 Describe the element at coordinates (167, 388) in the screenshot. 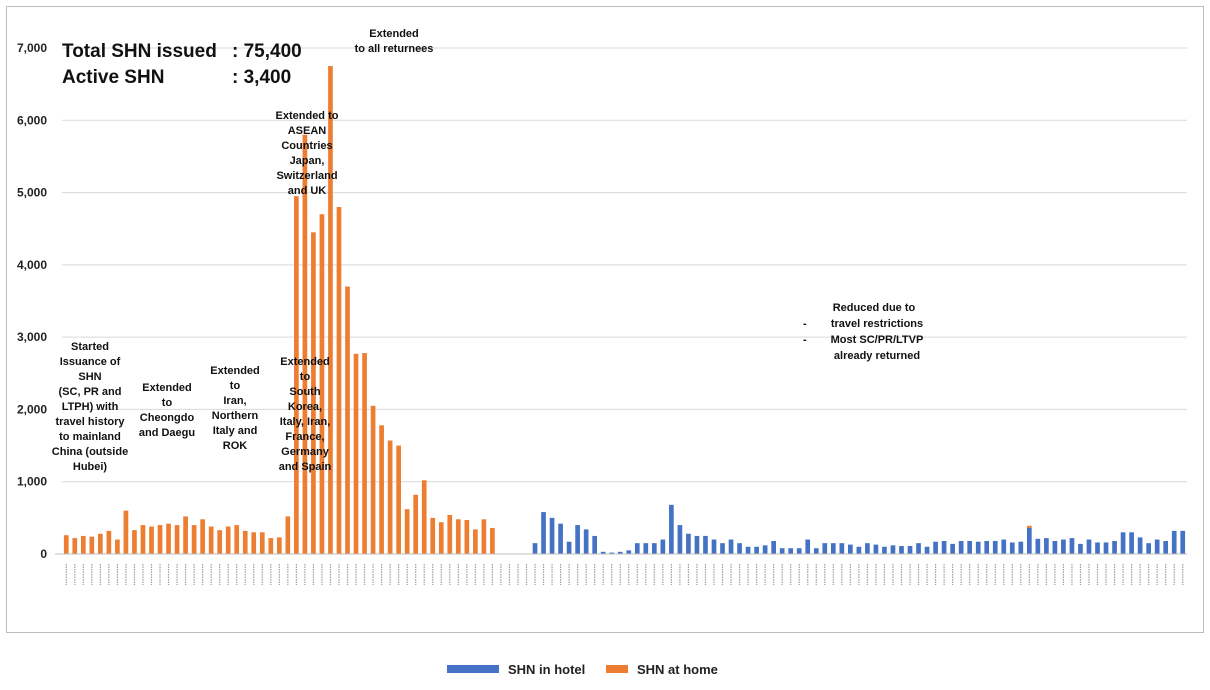

I see `annotation-line: Extended` at that location.